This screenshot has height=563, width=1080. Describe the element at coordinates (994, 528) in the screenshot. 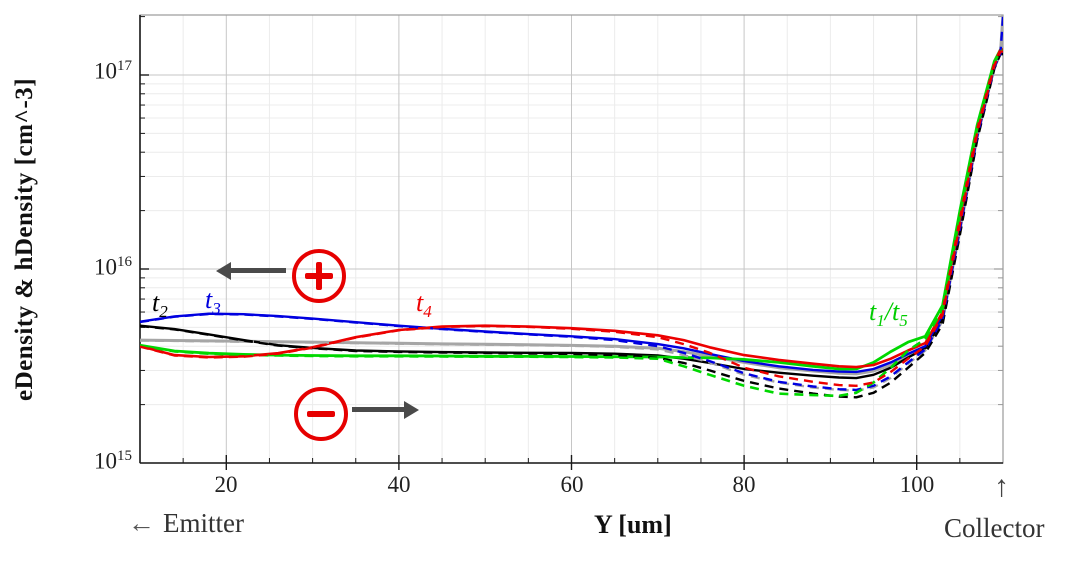

I see `collector-label: Collector` at that location.